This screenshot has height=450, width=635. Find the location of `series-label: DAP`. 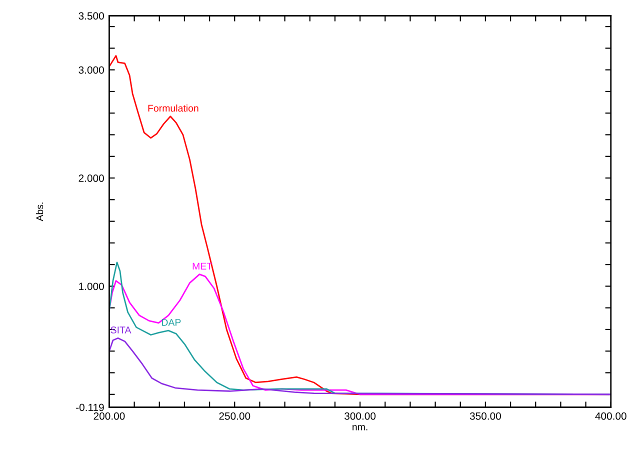

series-label: DAP is located at coordinates (171, 322).